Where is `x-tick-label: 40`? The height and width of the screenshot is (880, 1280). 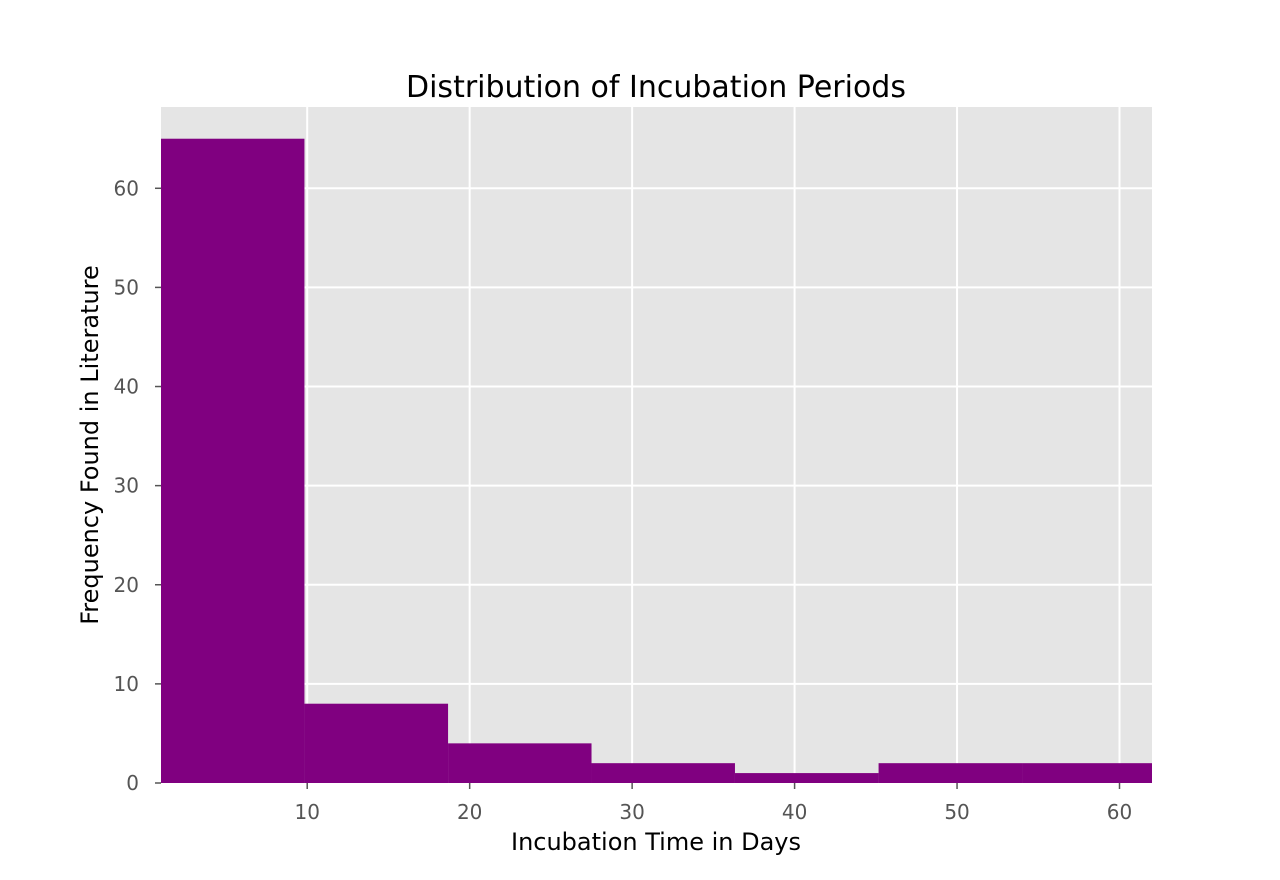
x-tick-label: 40 is located at coordinates (794, 812).